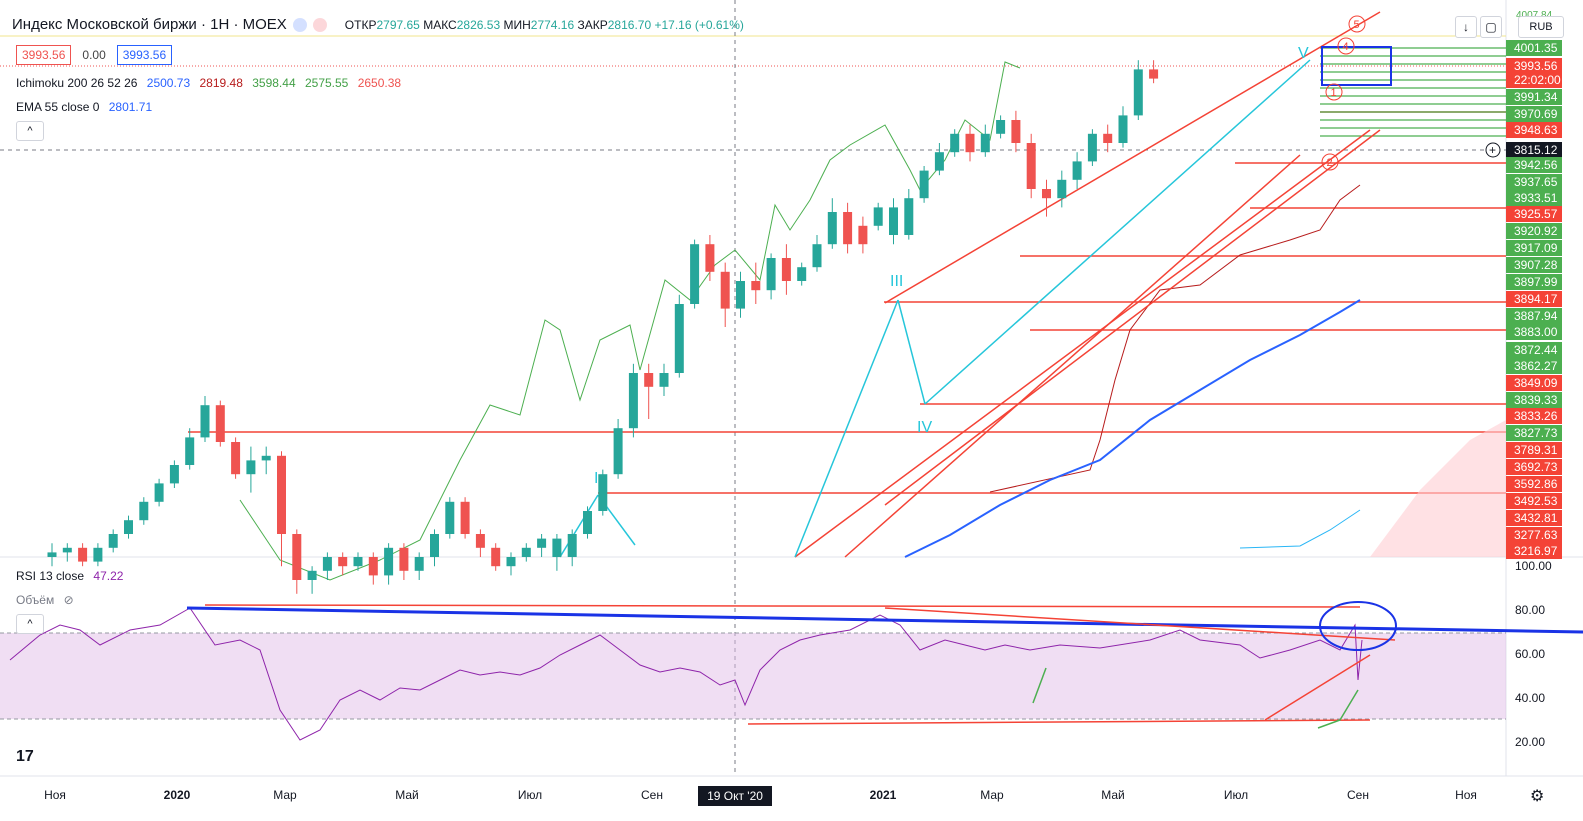 The width and height of the screenshot is (1583, 821). I want to click on ohlc-close-value: 2816.70, so click(629, 24).